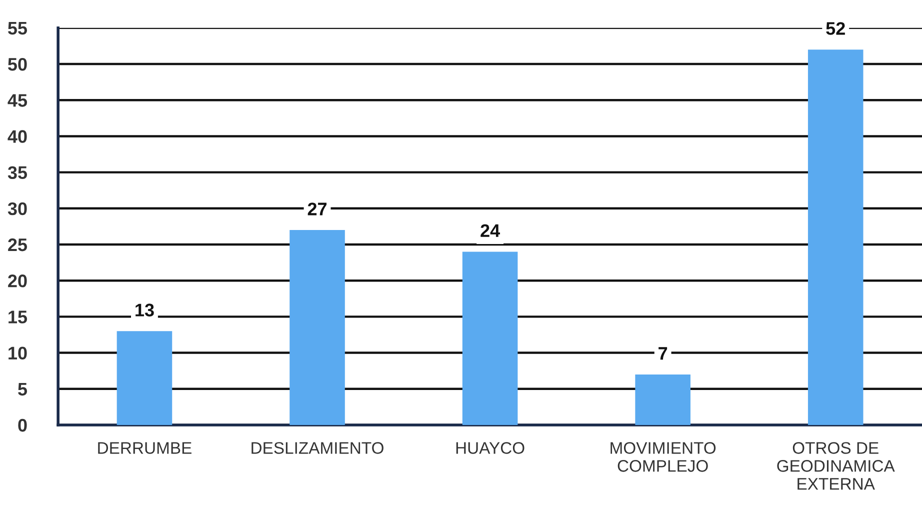  What do you see at coordinates (18, 100) in the screenshot?
I see `y-tick-label: 45` at bounding box center [18, 100].